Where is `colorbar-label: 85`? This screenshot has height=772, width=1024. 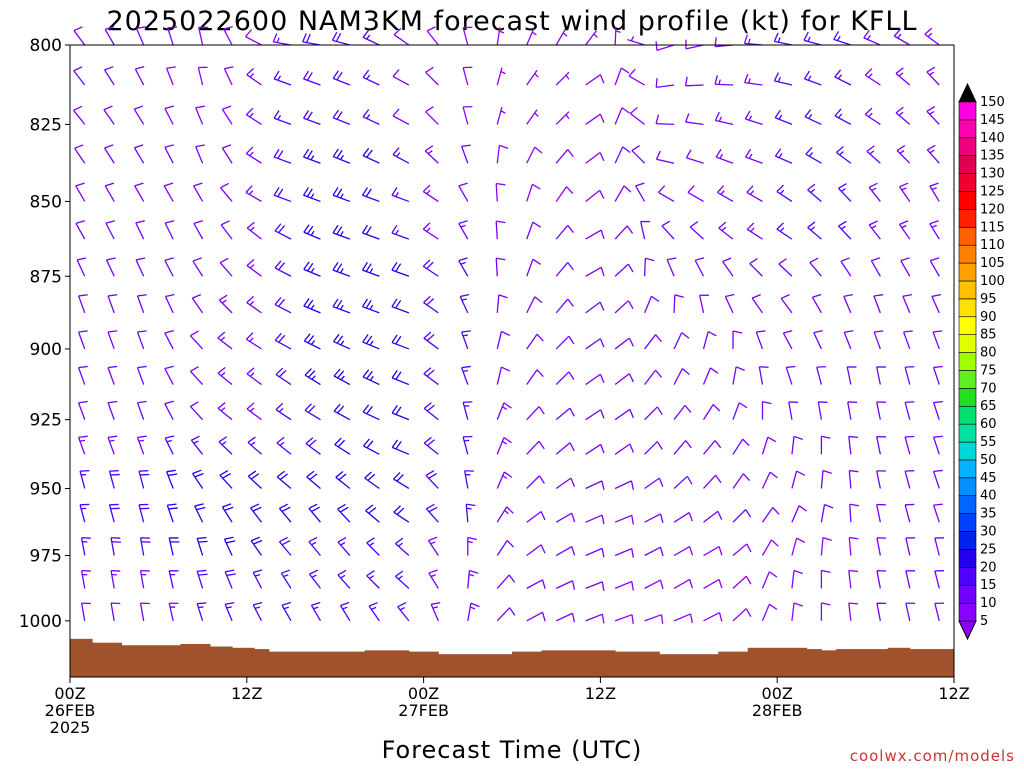
colorbar-label: 85 is located at coordinates (988, 335).